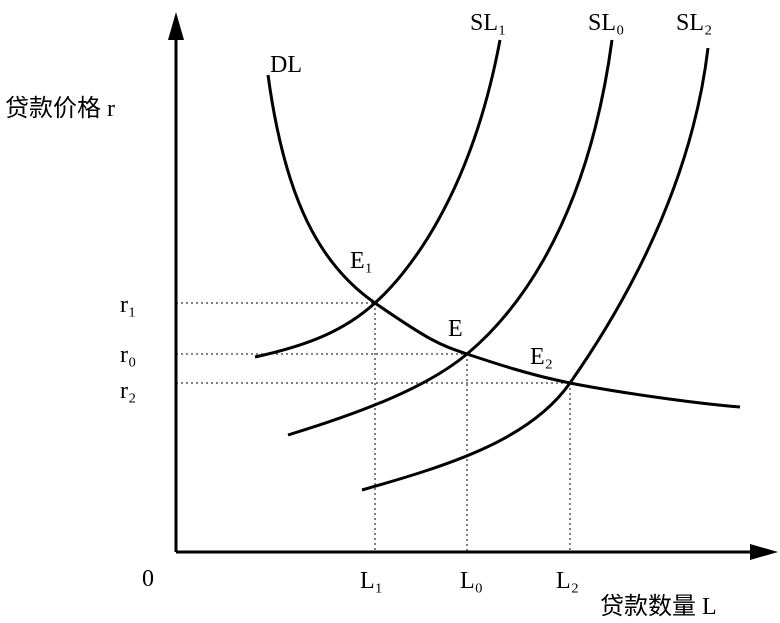  What do you see at coordinates (148, 579) in the screenshot?
I see `origin-label: 0` at bounding box center [148, 579].